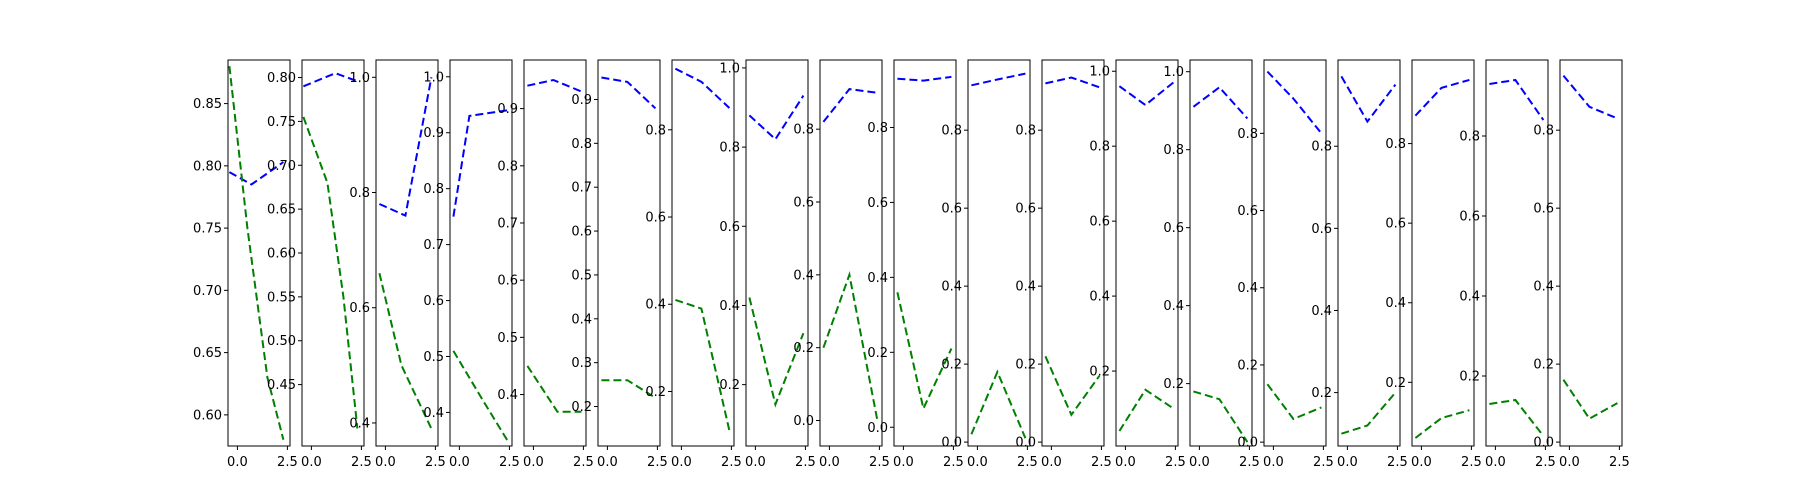 The height and width of the screenshot is (500, 1800). I want to click on panel-3: 0.40.60.81.00.0 2.5, so click(397, 264).